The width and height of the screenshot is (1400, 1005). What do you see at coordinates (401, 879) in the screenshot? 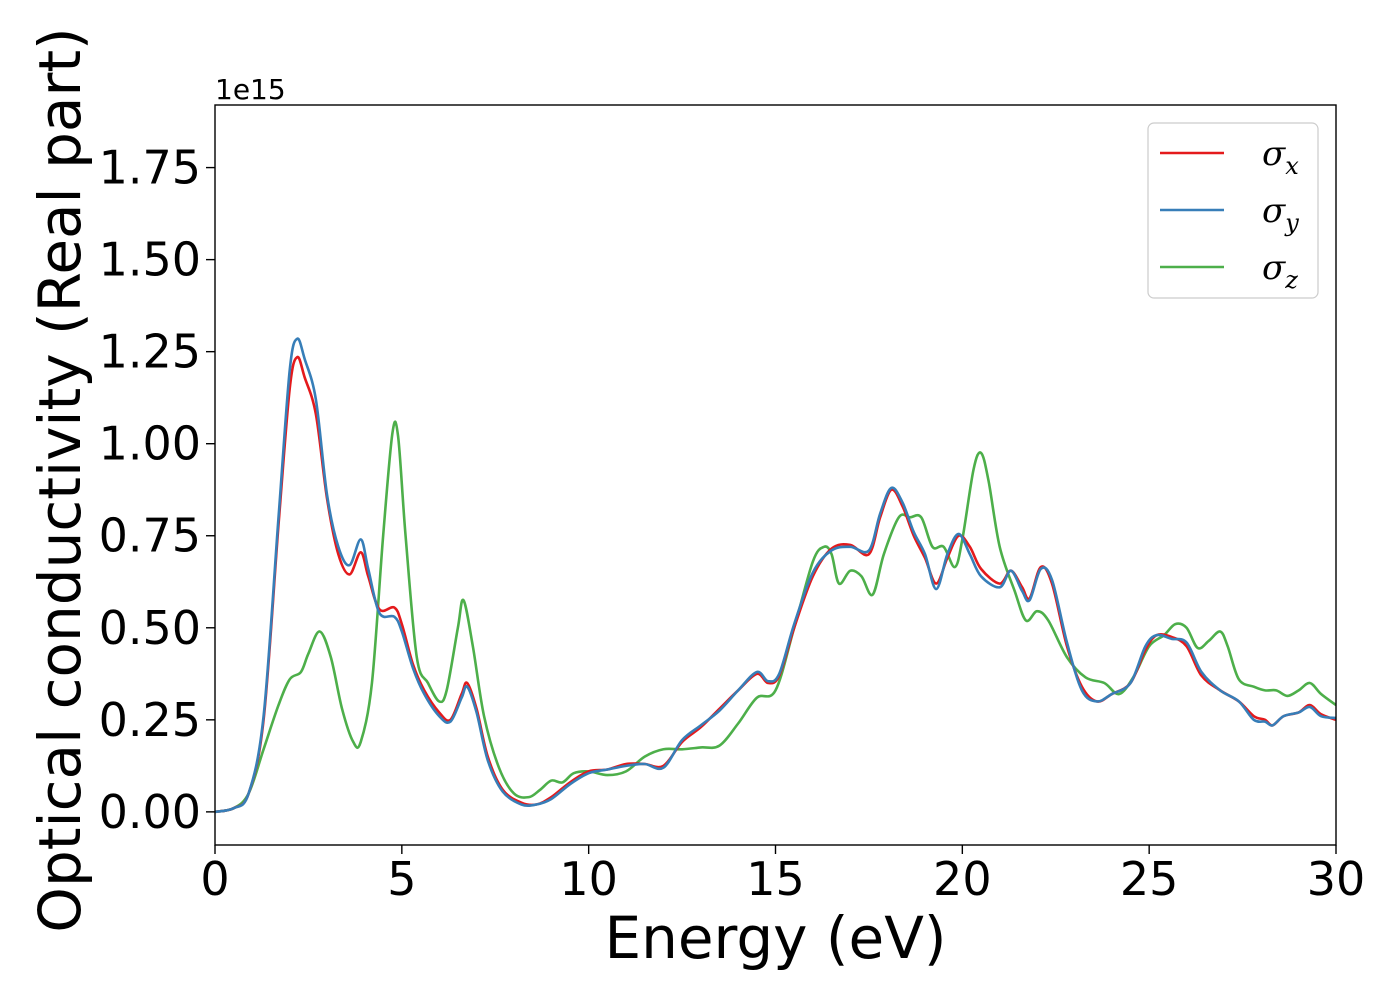
I see `x-tick-label: 5` at bounding box center [401, 879].